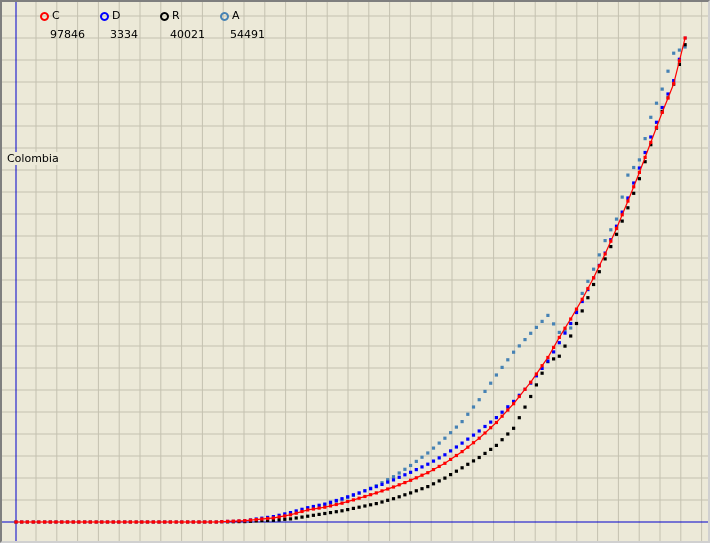 This screenshot has height=543, width=710. What do you see at coordinates (124, 34) in the screenshot?
I see `legend-value-d: 3334` at bounding box center [124, 34].